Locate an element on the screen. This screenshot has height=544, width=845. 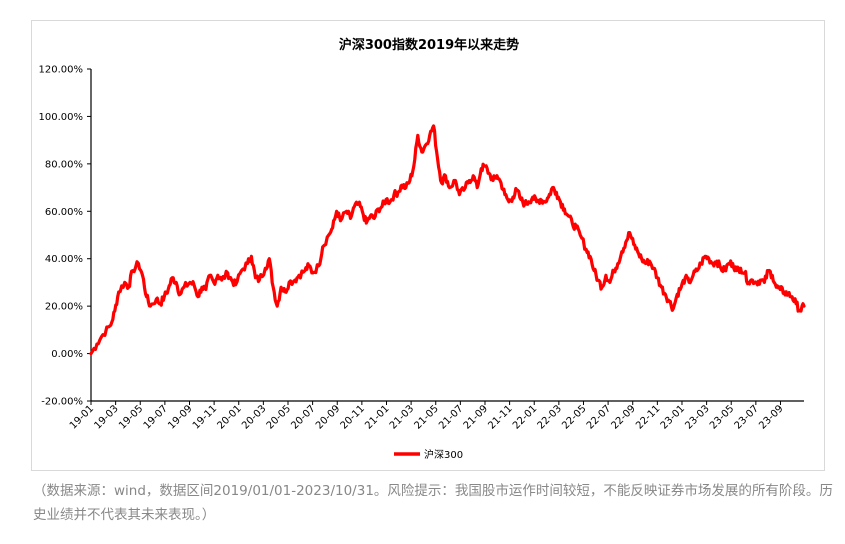
x-tick-label: 19-11 is located at coordinates (205, 417).